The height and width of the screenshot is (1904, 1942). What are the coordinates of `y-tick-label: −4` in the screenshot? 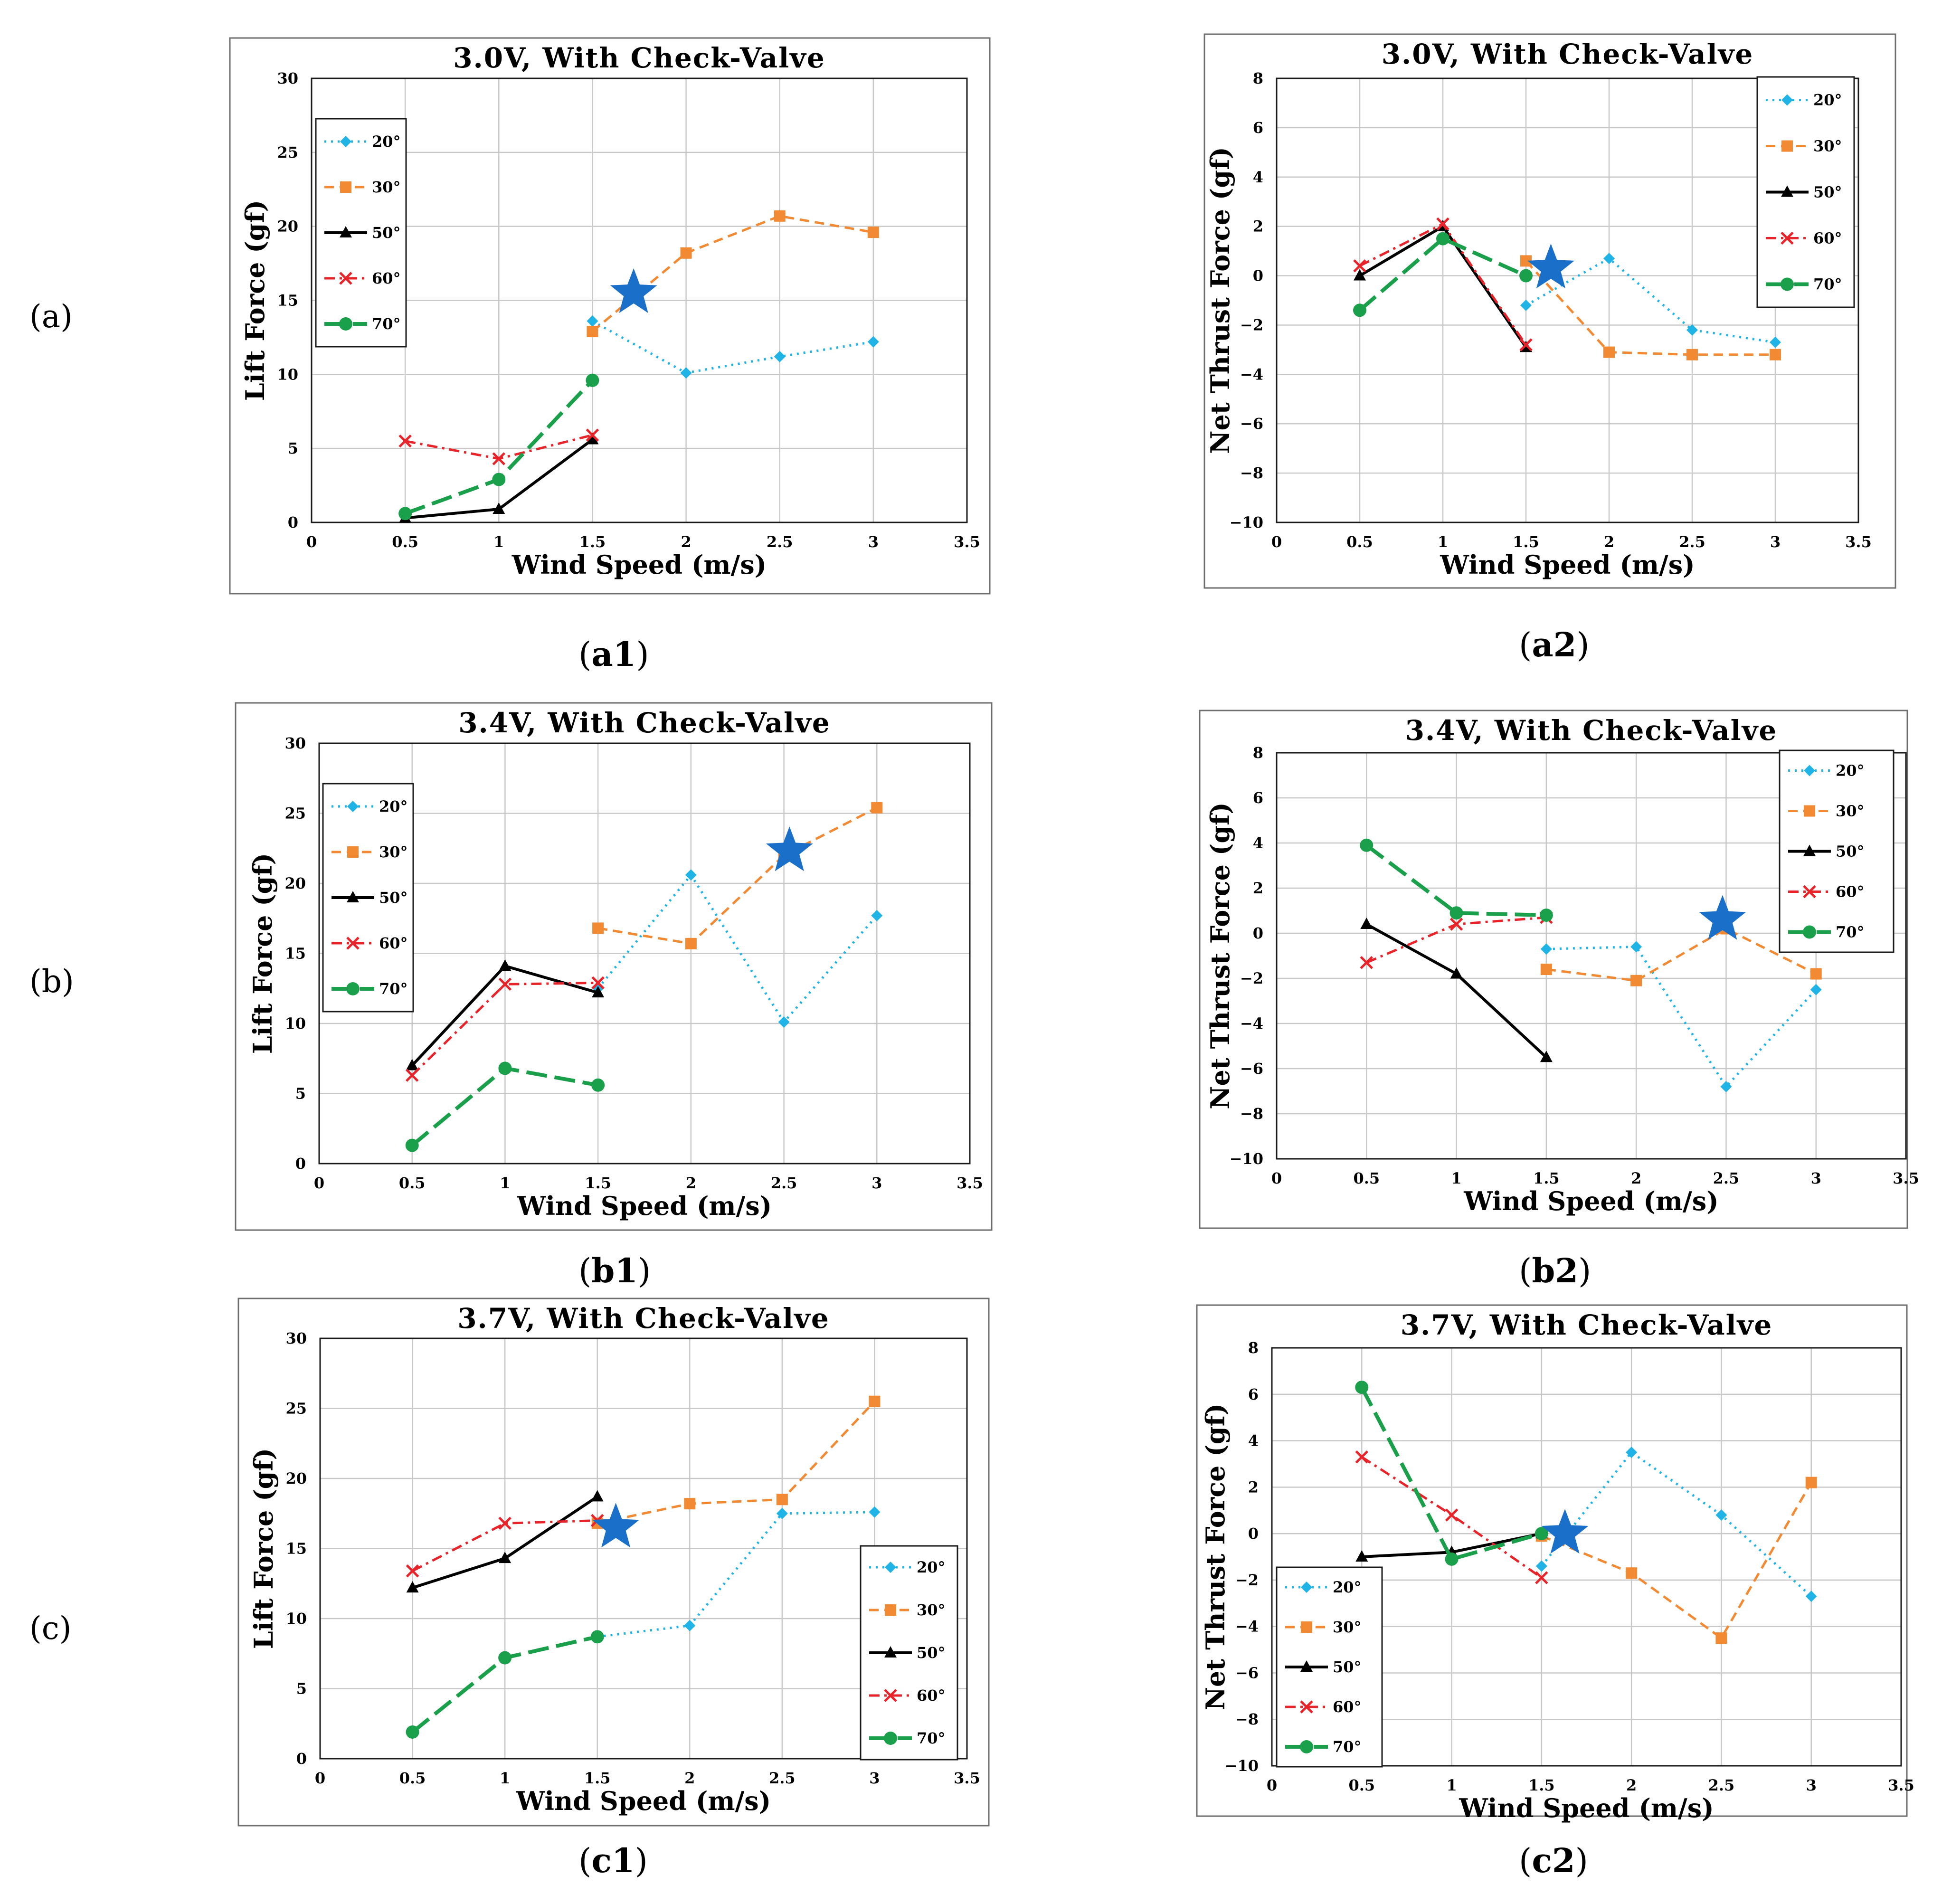 It's located at (1252, 1023).